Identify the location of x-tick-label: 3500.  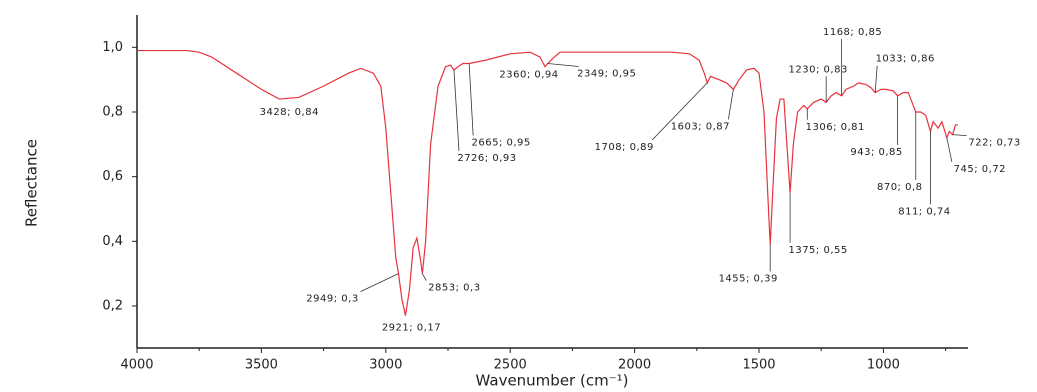
(261, 365).